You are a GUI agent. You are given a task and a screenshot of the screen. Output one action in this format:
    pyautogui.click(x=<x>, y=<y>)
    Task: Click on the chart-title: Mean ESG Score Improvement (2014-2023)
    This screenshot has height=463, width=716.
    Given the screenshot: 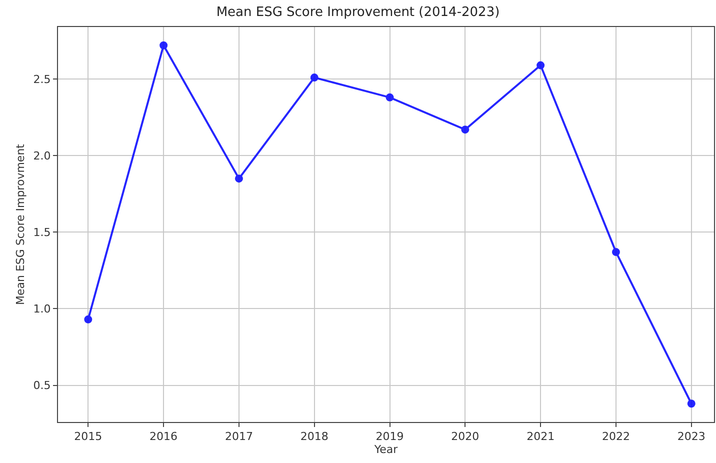 What is the action you would take?
    pyautogui.click(x=358, y=12)
    